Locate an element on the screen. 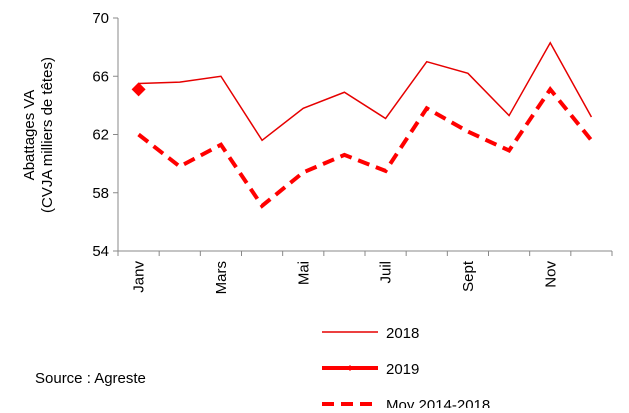  x-tick-label: Mai is located at coordinates (303, 273).